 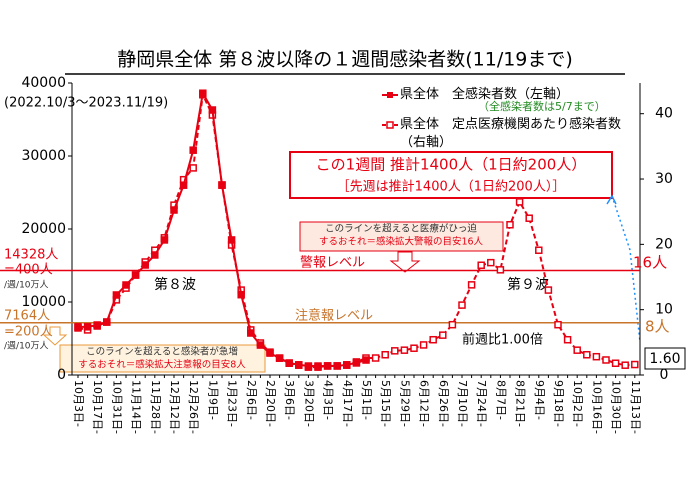 I want to click on legend-note: （全感染者数は5/7まで）, so click(x=542, y=106).